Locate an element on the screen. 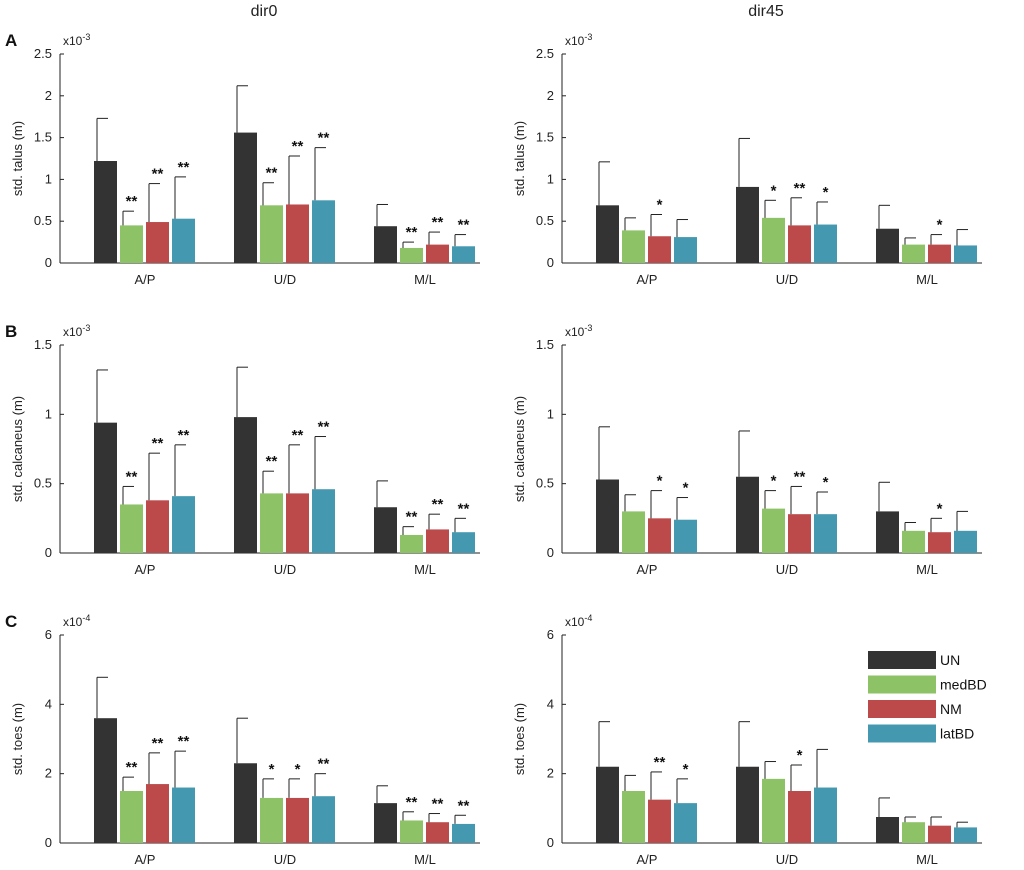  bar-UN-U/D is located at coordinates (747, 514).